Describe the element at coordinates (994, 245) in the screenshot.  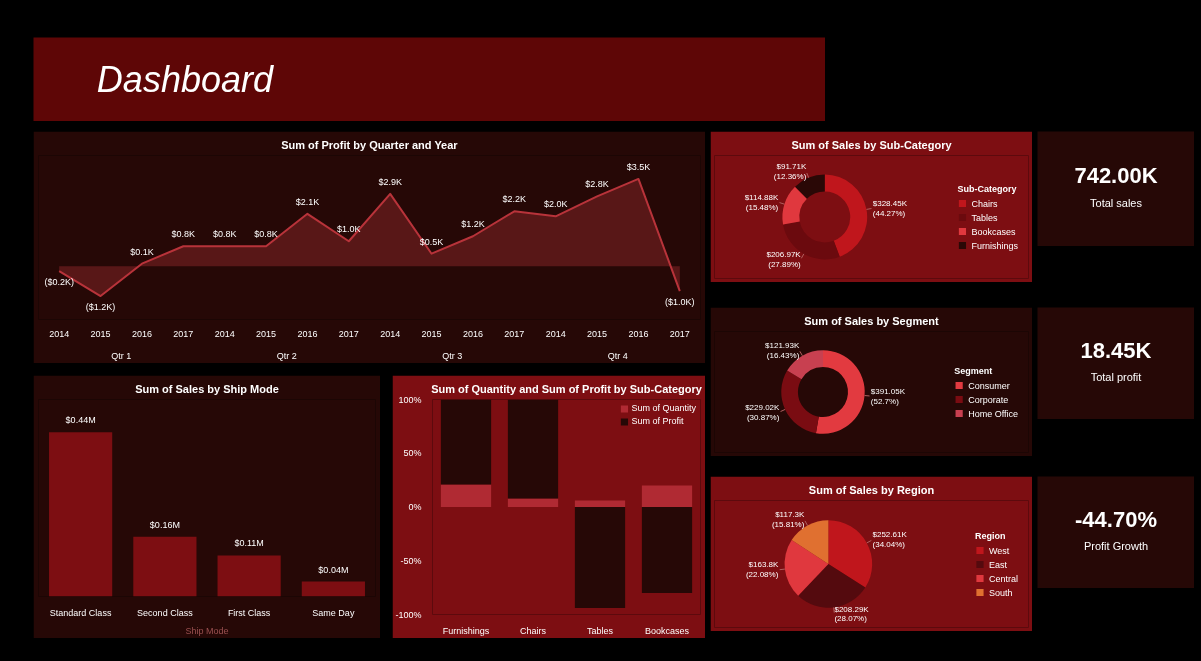
I see `legend-label: Furnishings` at that location.